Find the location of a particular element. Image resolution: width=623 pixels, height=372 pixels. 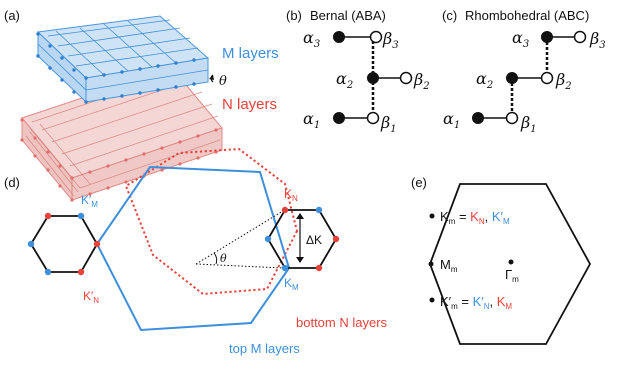

rhombo-site-a1 is located at coordinates (478, 118).